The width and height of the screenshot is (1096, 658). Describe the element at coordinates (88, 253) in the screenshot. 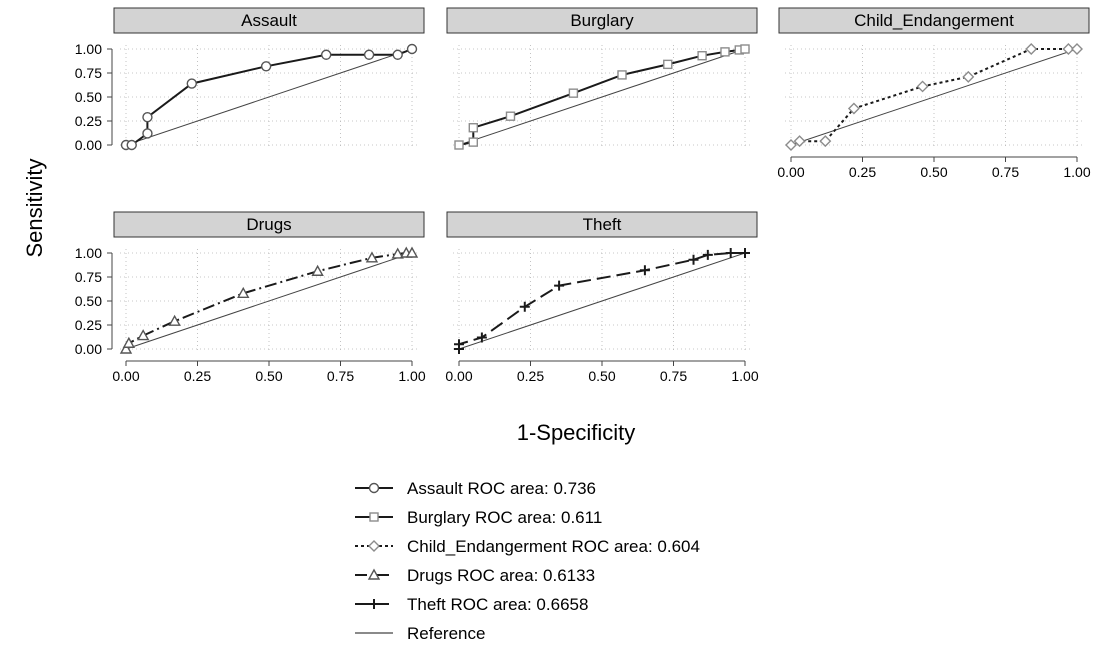

I see `y-tick-label: 1.00` at that location.